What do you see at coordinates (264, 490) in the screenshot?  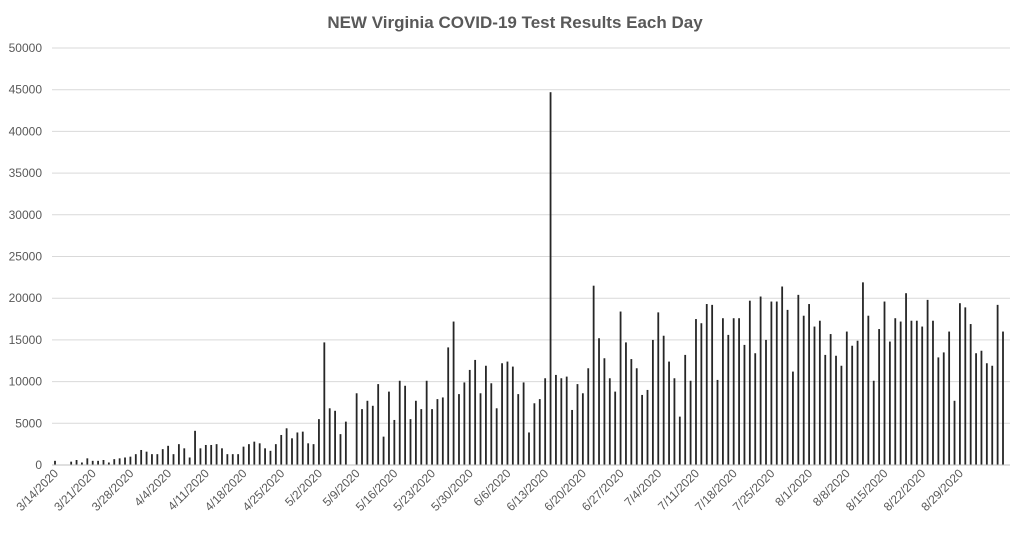 I see `x-tick-label: 4/25/2020` at bounding box center [264, 490].